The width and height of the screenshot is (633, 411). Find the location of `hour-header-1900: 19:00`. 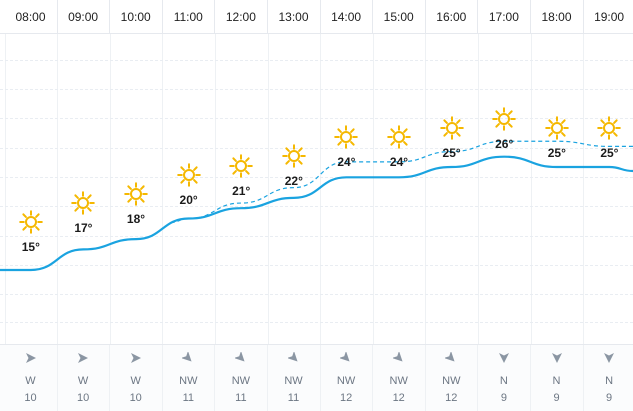

hour-header-1900: 19:00 is located at coordinates (608, 16).